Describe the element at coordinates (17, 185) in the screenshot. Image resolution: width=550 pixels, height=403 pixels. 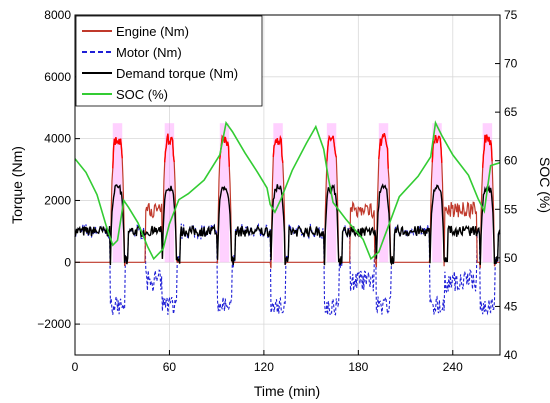
I see `left-y-axis-title: Torque (Nm)` at that location.